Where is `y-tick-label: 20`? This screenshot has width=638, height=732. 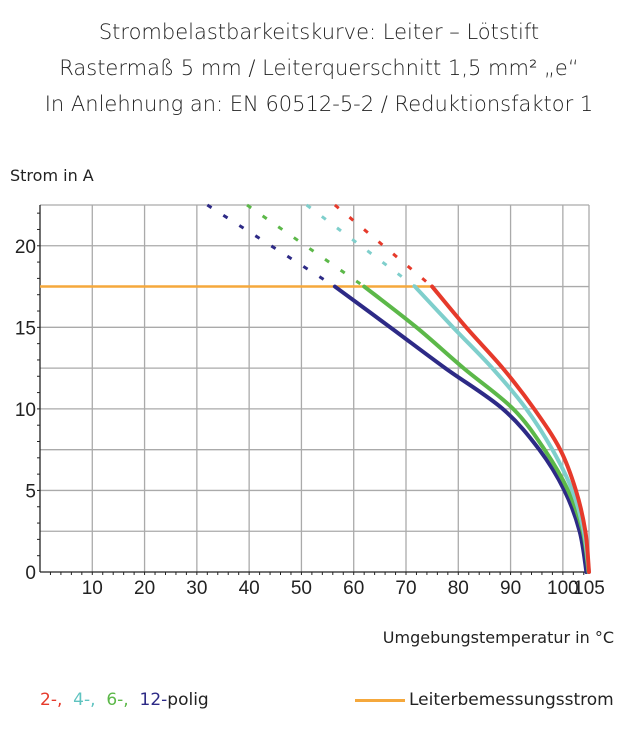 y-tick-label: 20 is located at coordinates (25, 247).